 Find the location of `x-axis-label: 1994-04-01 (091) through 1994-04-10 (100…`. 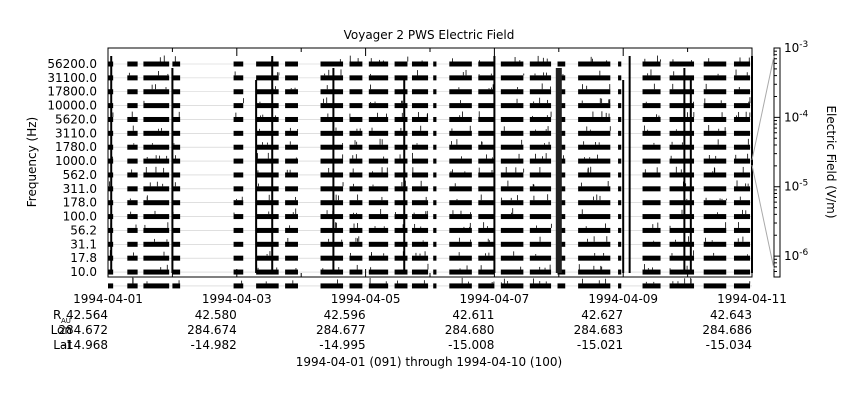

x-axis-label: 1994-04-01 (091) through 1994-04-10 (100… is located at coordinates (429, 362).